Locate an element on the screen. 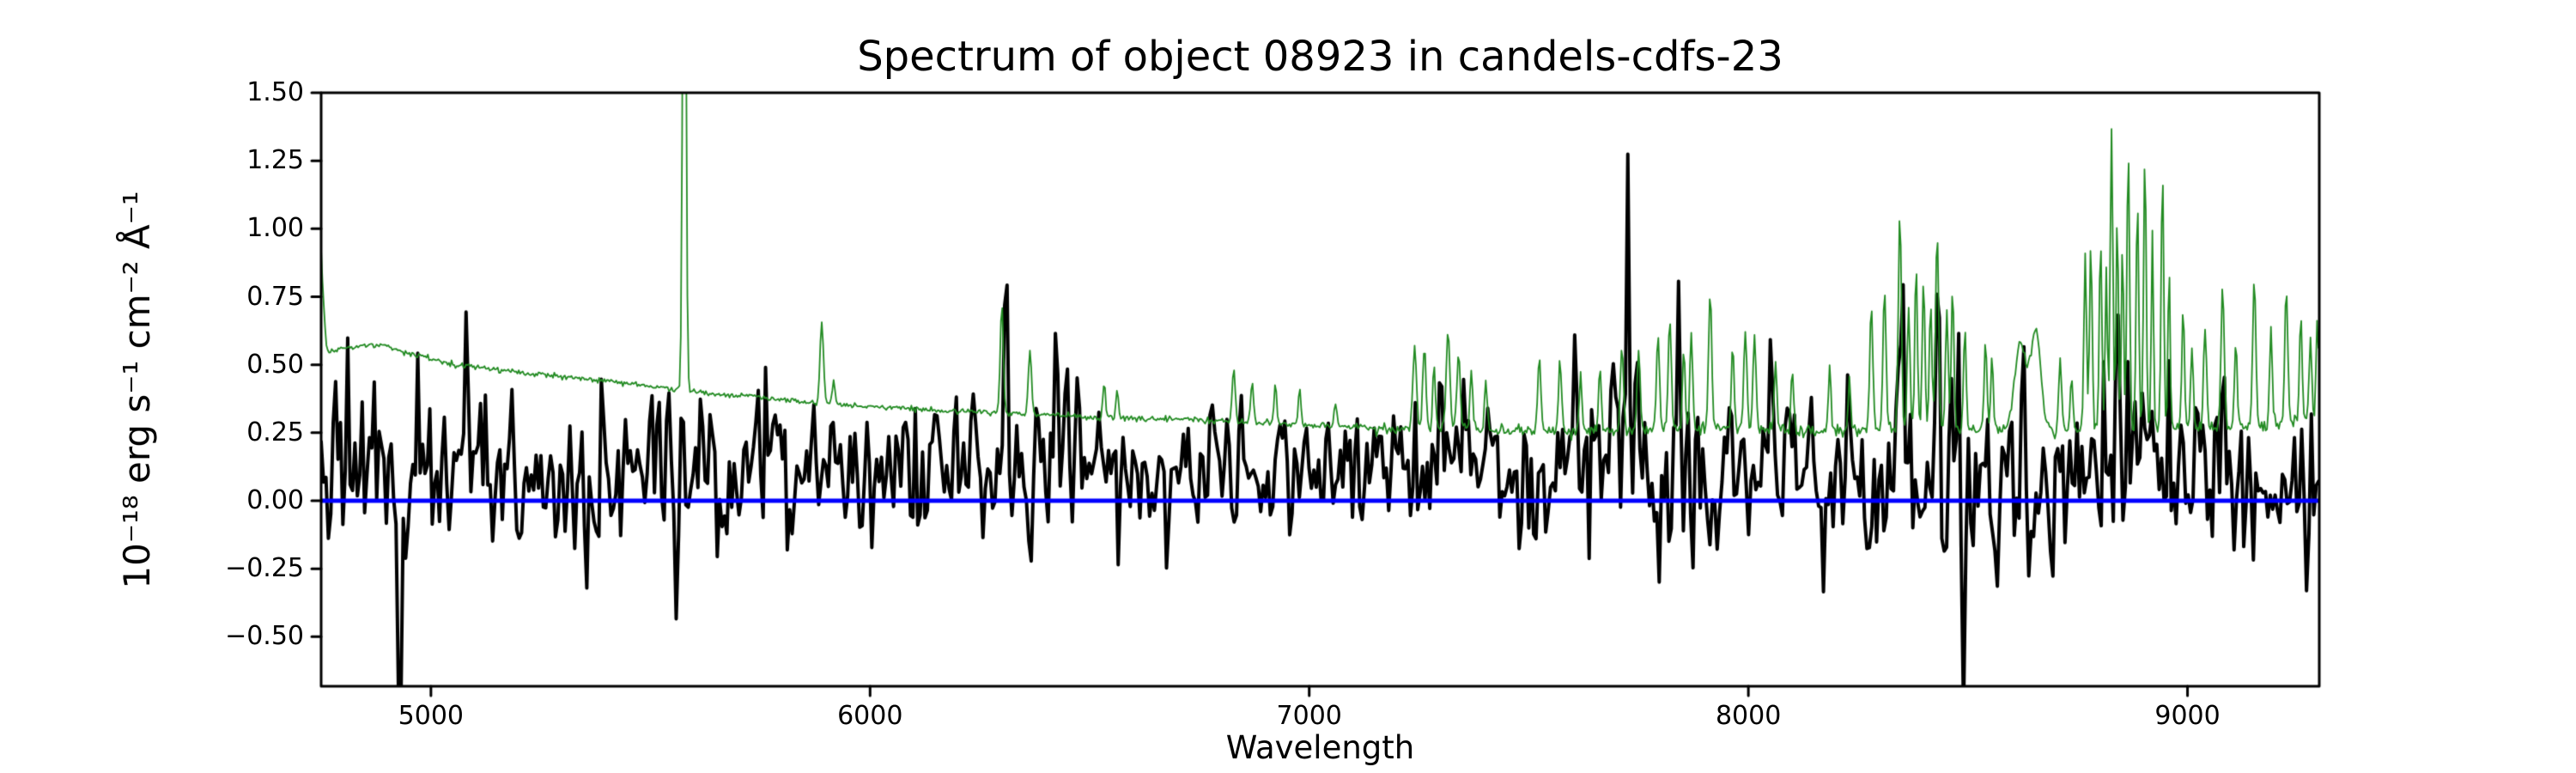  y-tick-label: 0.25 is located at coordinates (275, 432).